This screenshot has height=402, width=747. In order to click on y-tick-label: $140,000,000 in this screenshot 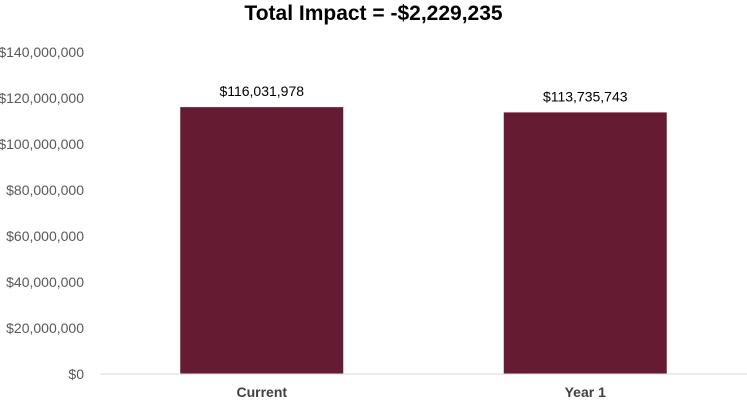, I will do `click(42, 52)`.